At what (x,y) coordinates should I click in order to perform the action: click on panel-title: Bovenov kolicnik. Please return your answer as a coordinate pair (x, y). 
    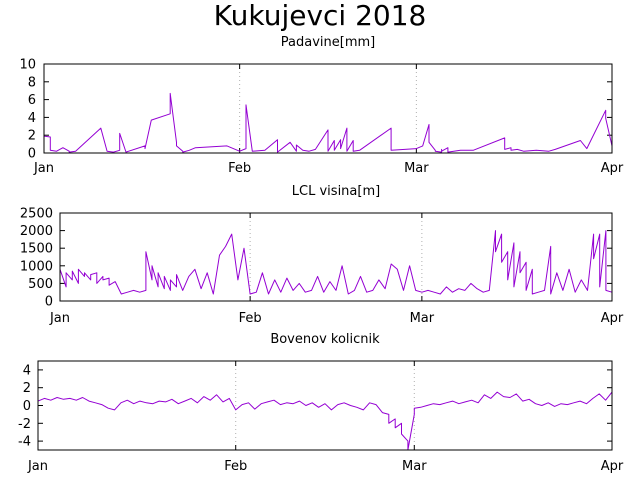
    Looking at the image, I should click on (325, 339).